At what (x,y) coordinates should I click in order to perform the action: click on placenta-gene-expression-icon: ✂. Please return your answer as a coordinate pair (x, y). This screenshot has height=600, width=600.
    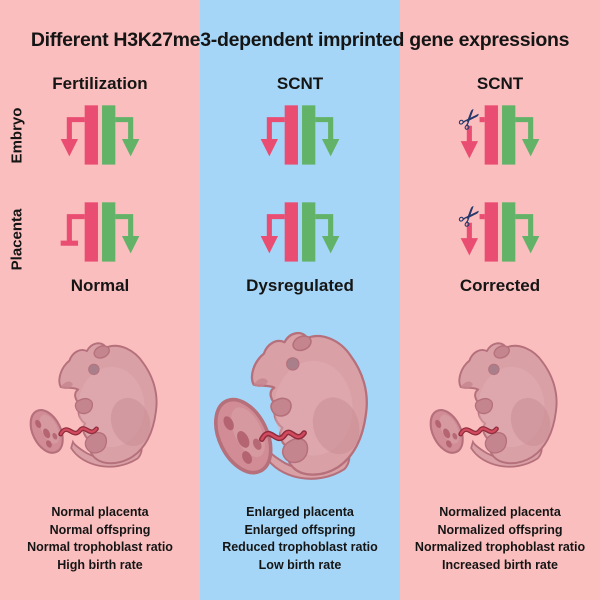
    Looking at the image, I should click on (498, 232).